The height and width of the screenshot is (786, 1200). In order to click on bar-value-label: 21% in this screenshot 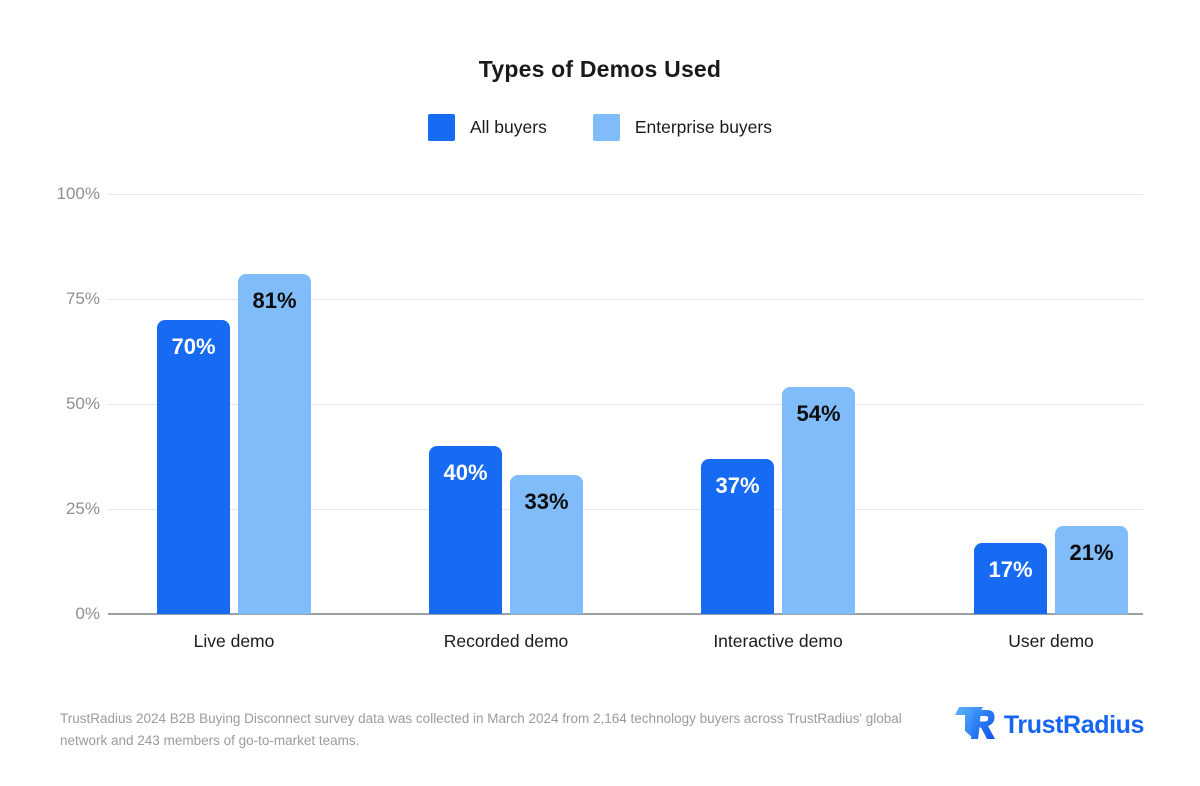, I will do `click(1091, 552)`.